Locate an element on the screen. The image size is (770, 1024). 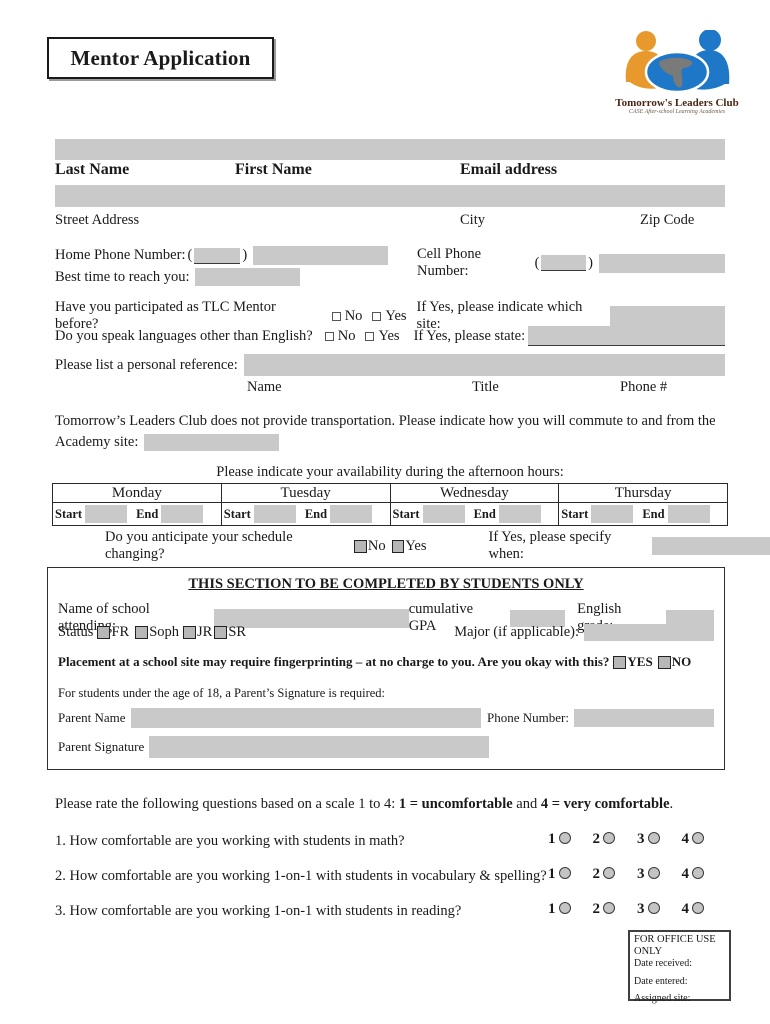
monday-end-input is located at coordinates (182, 514).